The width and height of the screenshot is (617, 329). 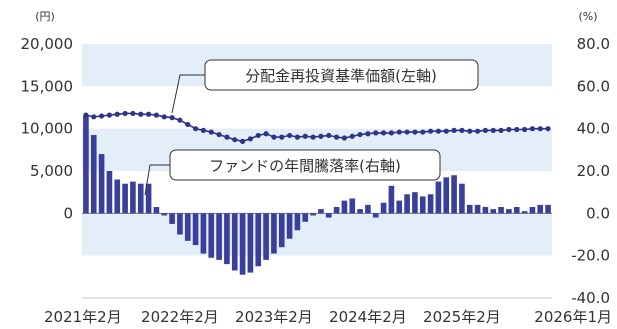 What do you see at coordinates (593, 86) in the screenshot?
I see `right-axis-tick: 60.0` at bounding box center [593, 86].